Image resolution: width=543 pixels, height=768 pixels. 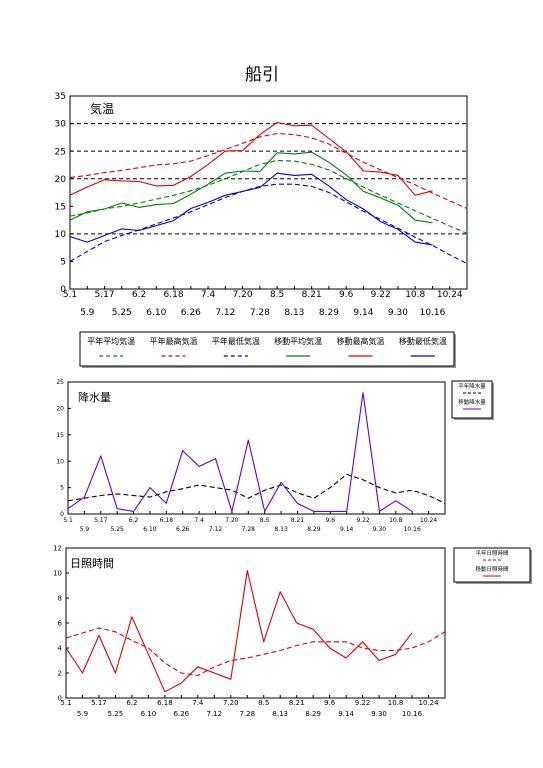 What do you see at coordinates (102, 108) in the screenshot?
I see `chart-title: 気温` at bounding box center [102, 108].